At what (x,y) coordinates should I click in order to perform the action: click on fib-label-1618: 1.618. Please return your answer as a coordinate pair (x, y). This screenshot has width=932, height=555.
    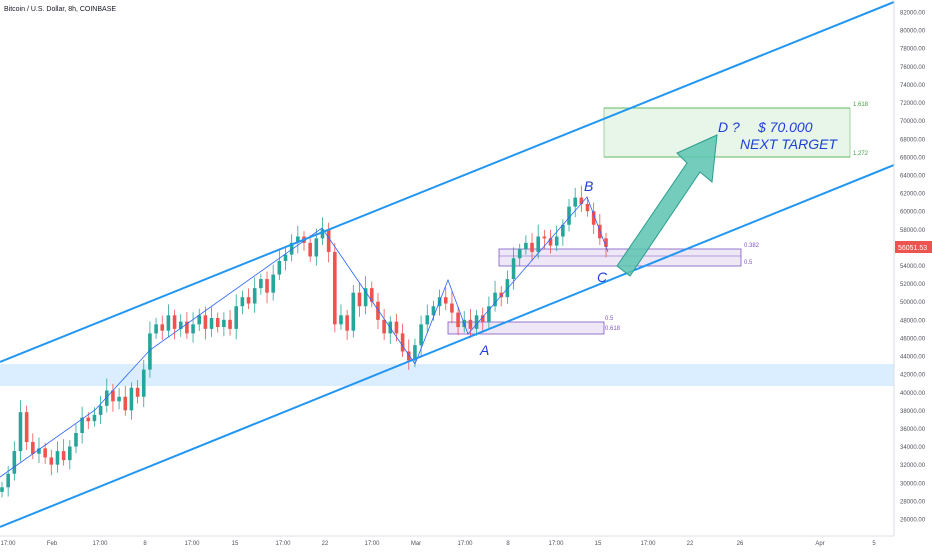
    Looking at the image, I should click on (861, 105).